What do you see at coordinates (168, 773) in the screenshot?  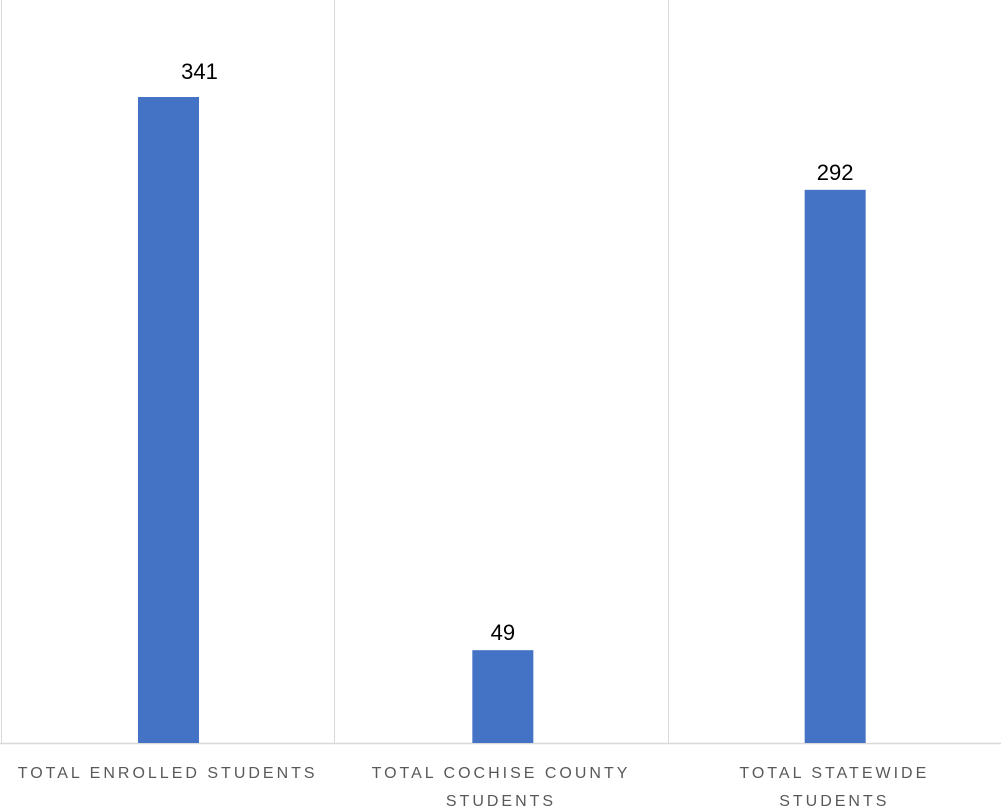 I see `x-tick-label: TOTAL ENROLLED STUDENTS` at bounding box center [168, 773].